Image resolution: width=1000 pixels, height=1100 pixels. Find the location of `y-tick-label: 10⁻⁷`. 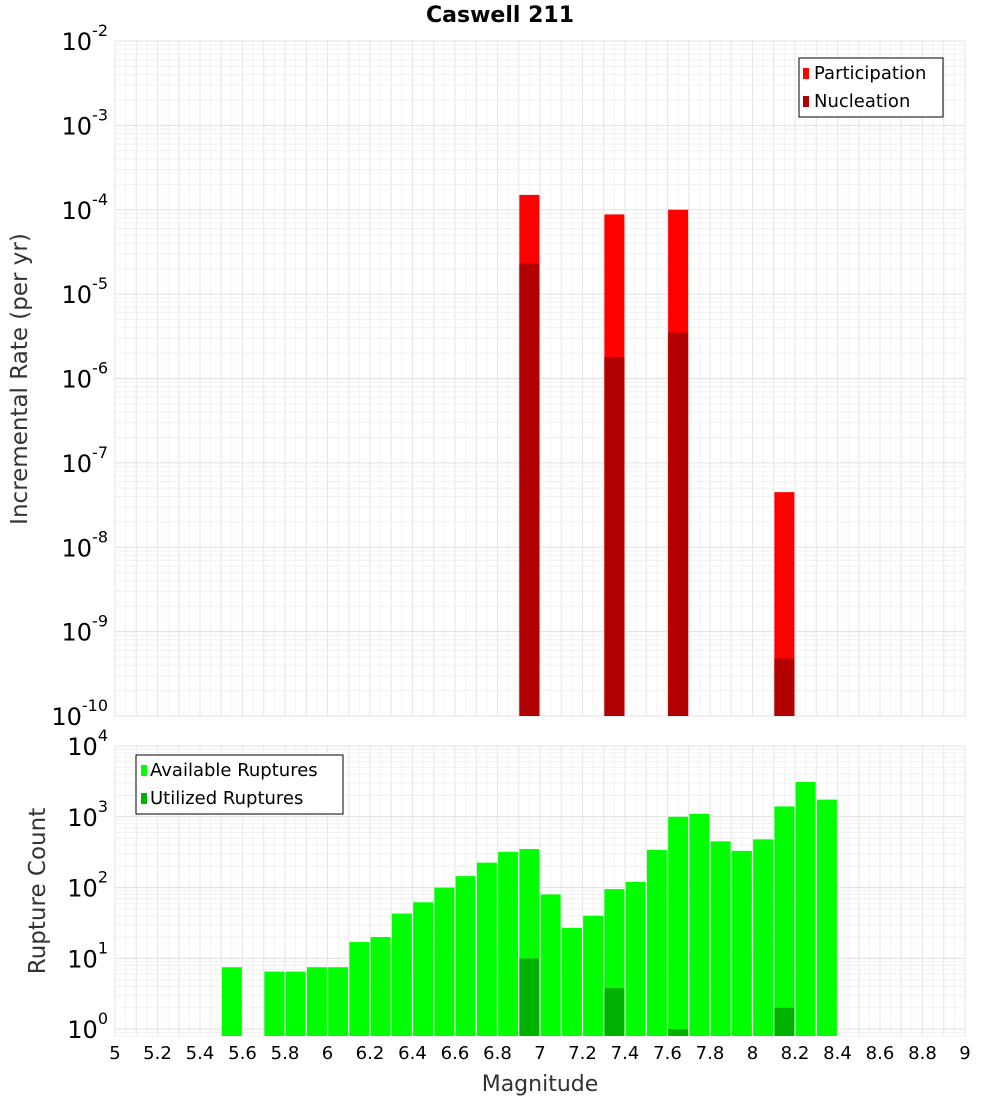

y-tick-label: 10⁻⁷ is located at coordinates (85, 460).